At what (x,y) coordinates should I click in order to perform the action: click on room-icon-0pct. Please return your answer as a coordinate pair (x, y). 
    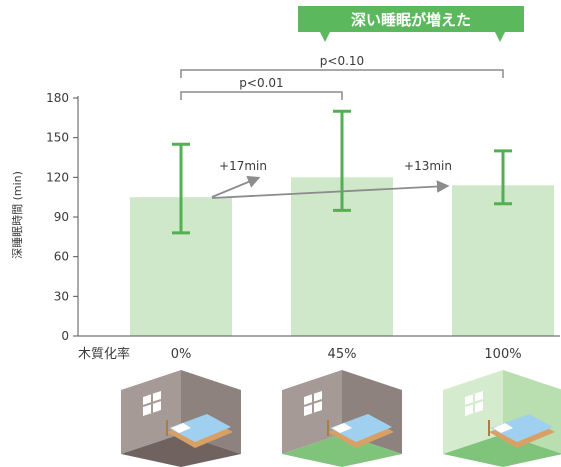
    Looking at the image, I should click on (181, 418).